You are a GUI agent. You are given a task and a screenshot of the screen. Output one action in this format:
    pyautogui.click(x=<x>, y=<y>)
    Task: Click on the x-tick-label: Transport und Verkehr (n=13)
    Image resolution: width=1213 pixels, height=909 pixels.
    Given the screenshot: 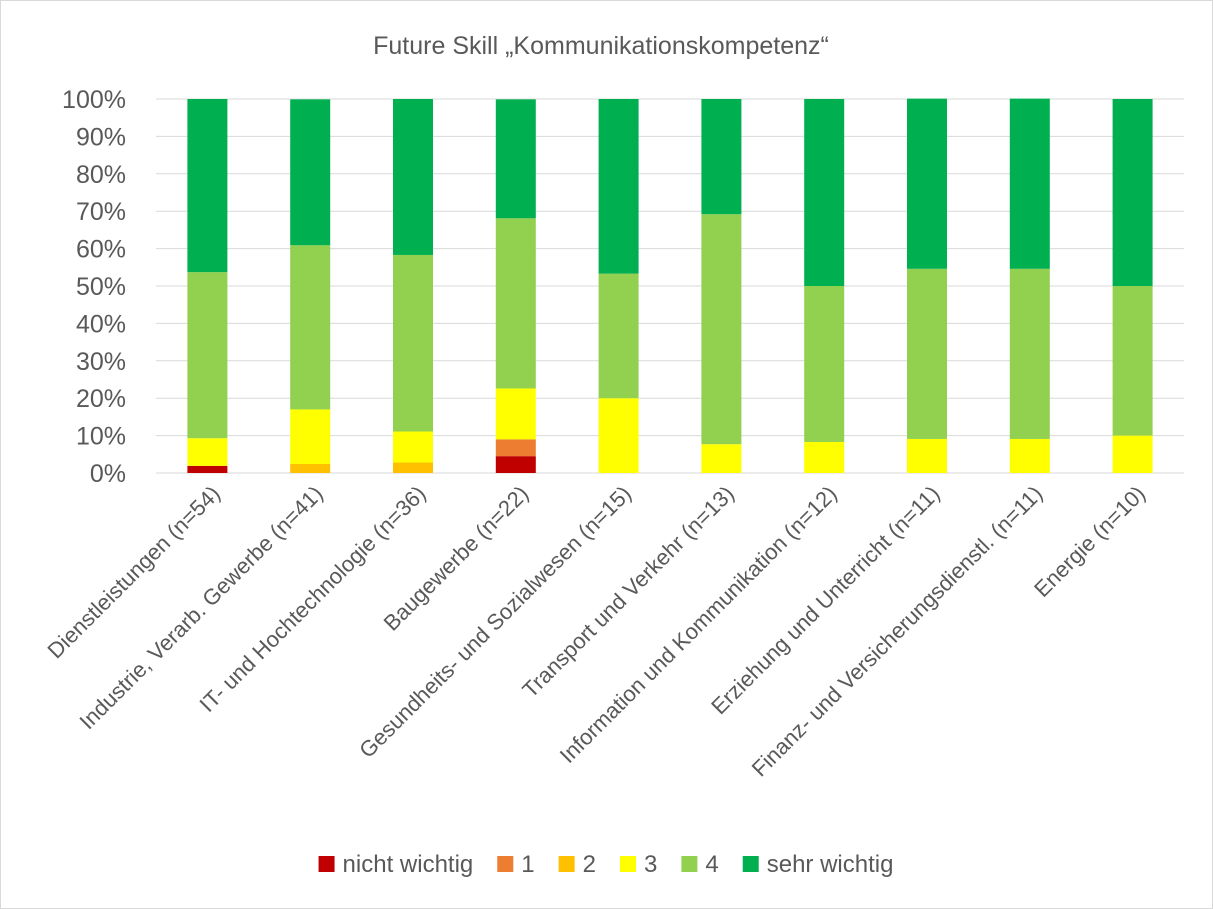 What is the action you would take?
    pyautogui.click(x=628, y=592)
    